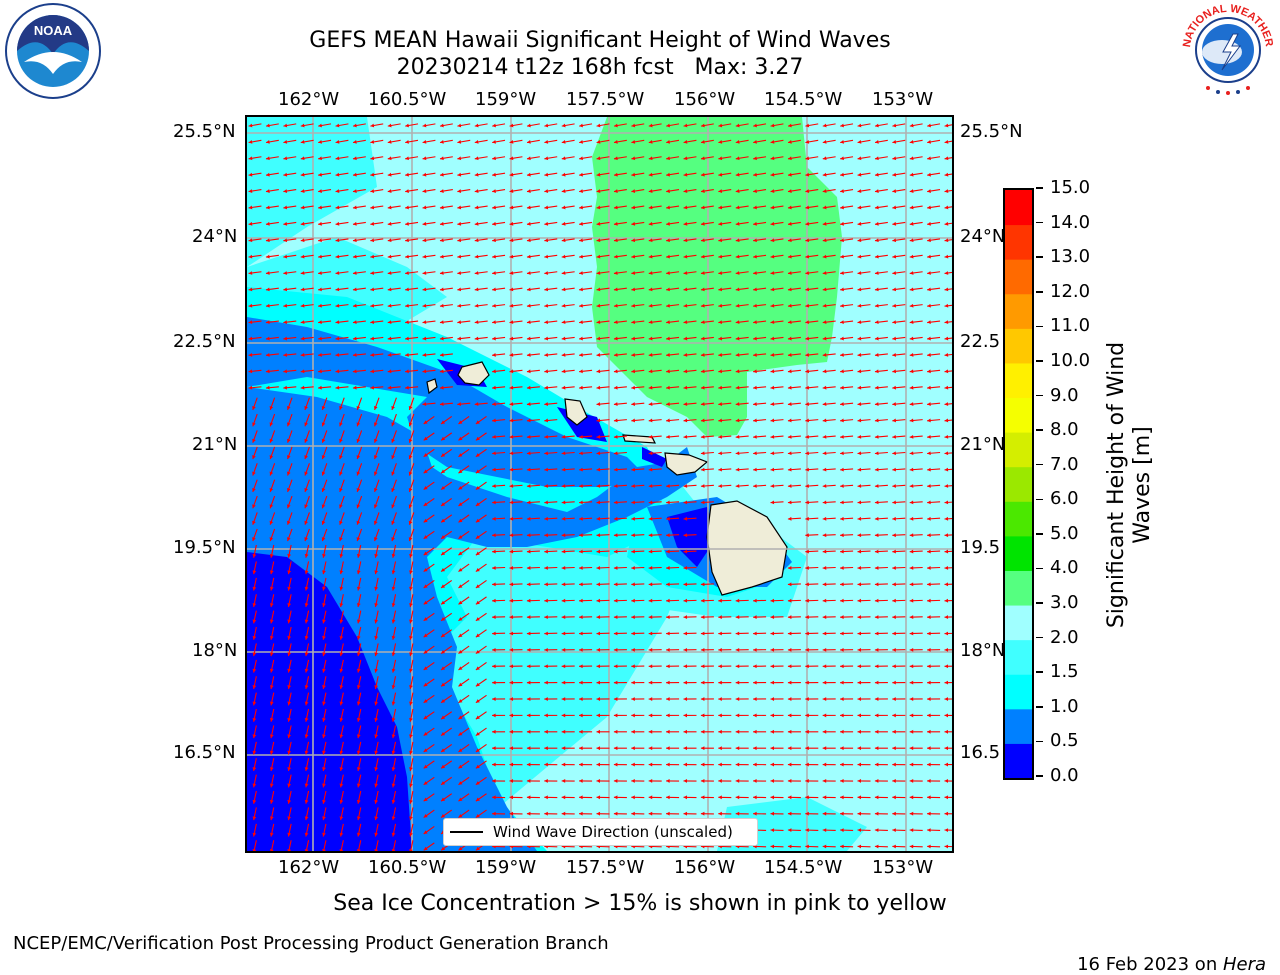  Describe the element at coordinates (308, 99) in the screenshot. I see `lon-label-top: 162°W` at that location.